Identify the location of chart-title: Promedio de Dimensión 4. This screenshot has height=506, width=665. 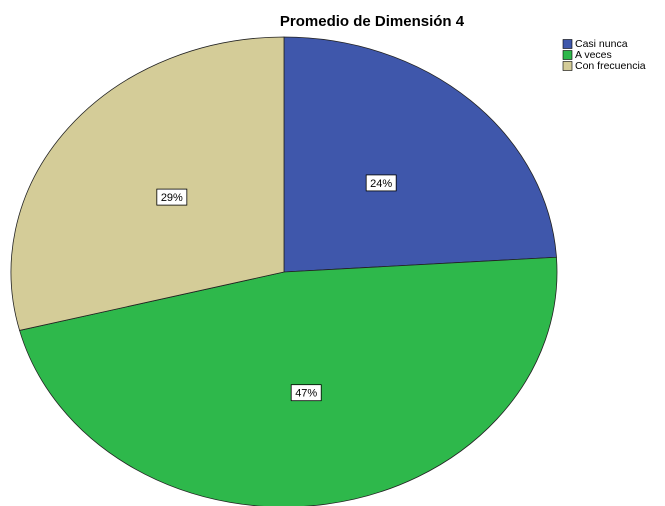
(372, 21).